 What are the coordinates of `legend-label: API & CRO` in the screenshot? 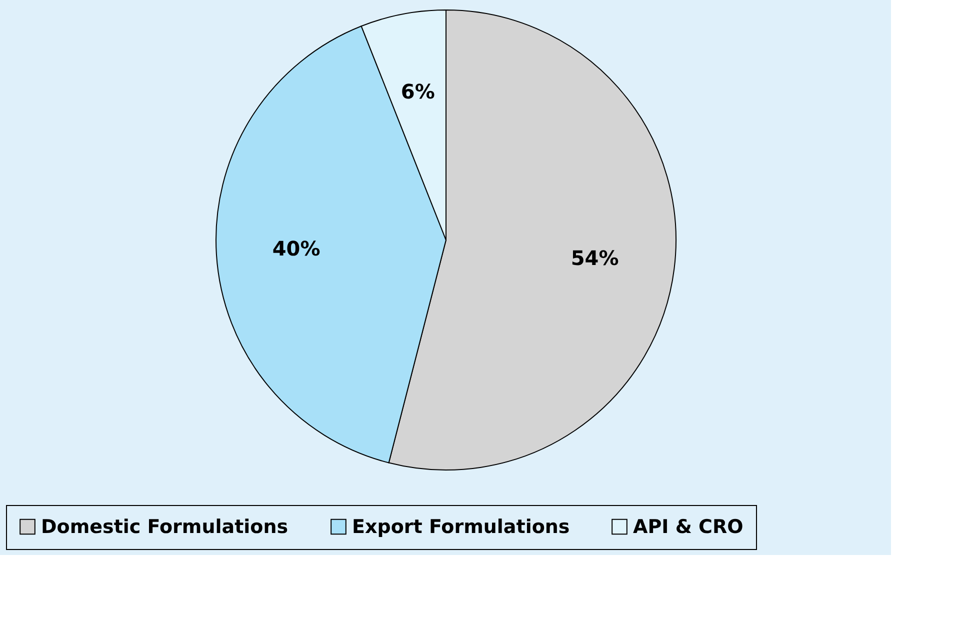 It's located at (688, 527).